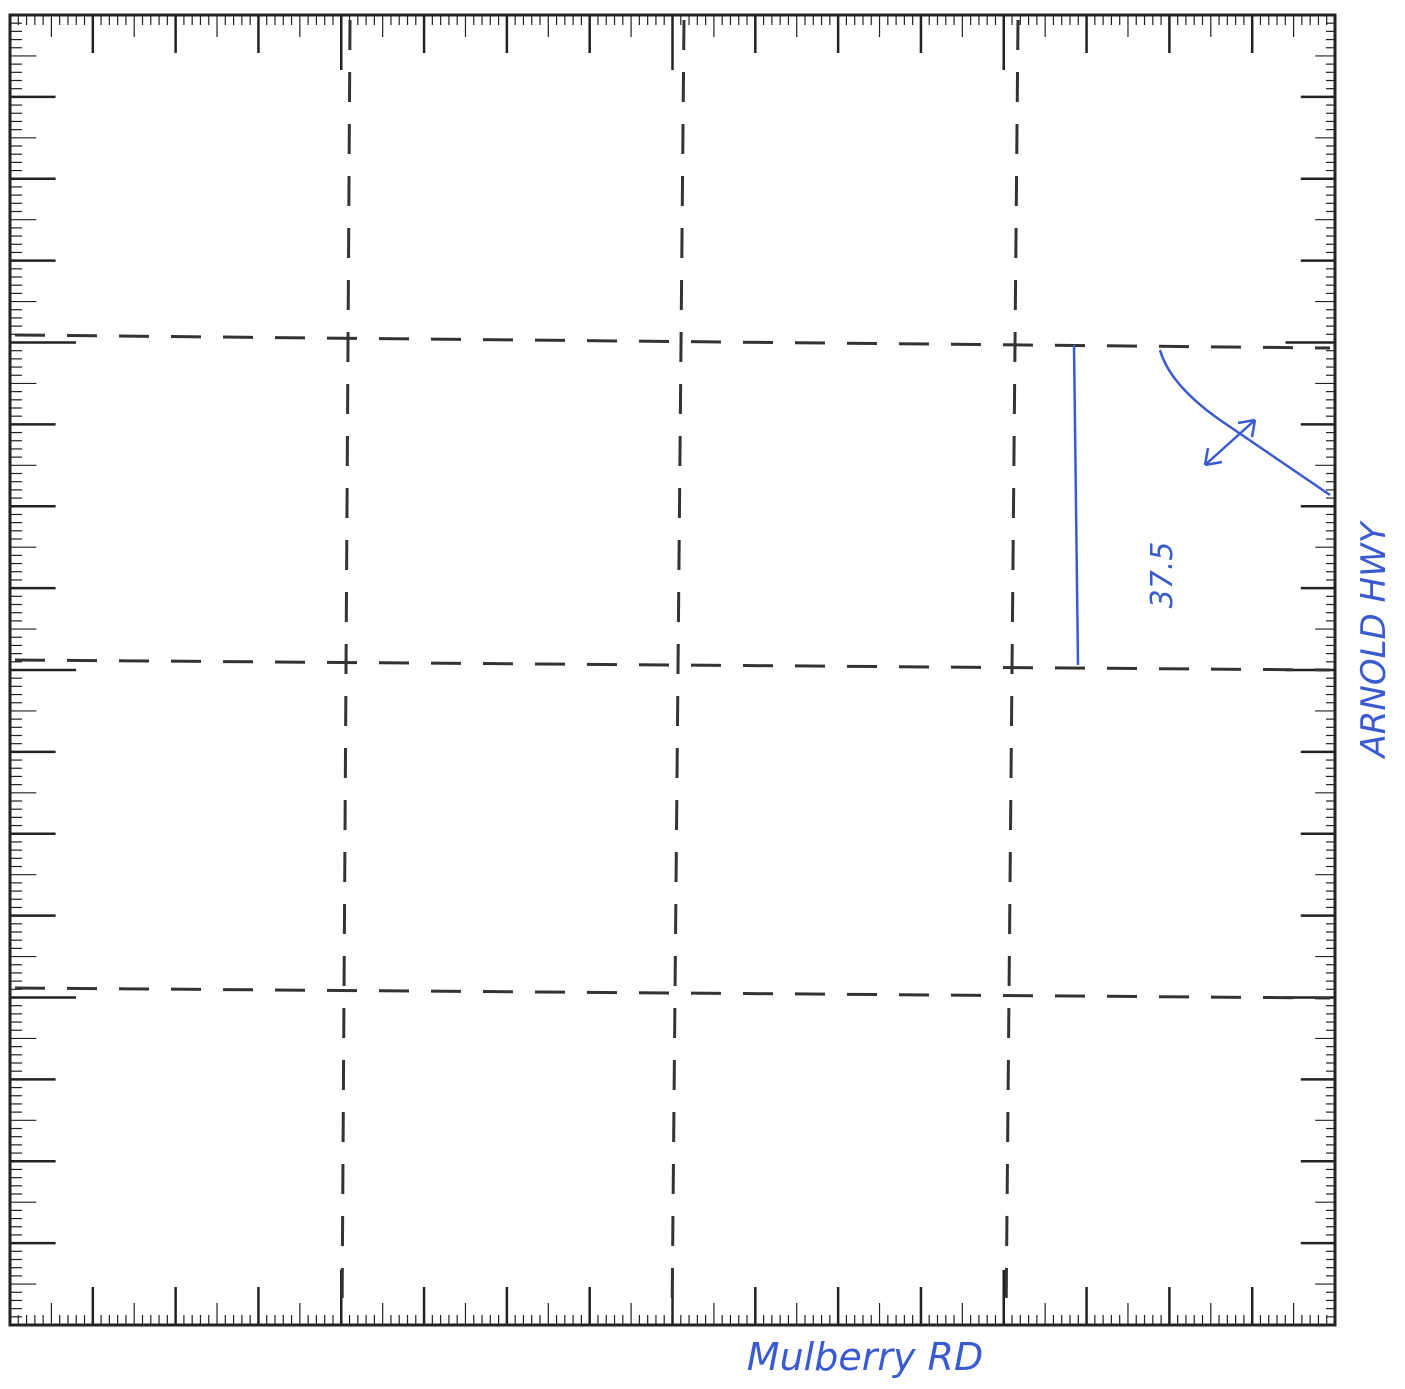 The image size is (1405, 1389). What do you see at coordinates (865, 1357) in the screenshot?
I see `road-label: Mulberry RD` at bounding box center [865, 1357].